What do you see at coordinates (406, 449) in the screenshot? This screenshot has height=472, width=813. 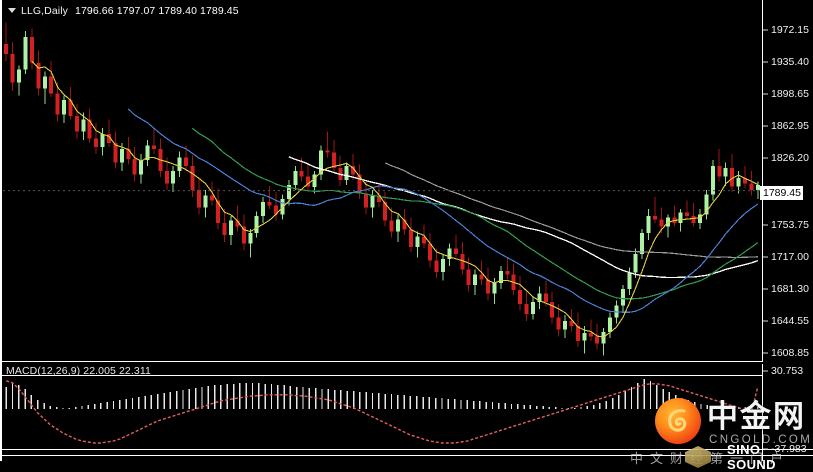 I see `bottom-border` at bounding box center [406, 449].